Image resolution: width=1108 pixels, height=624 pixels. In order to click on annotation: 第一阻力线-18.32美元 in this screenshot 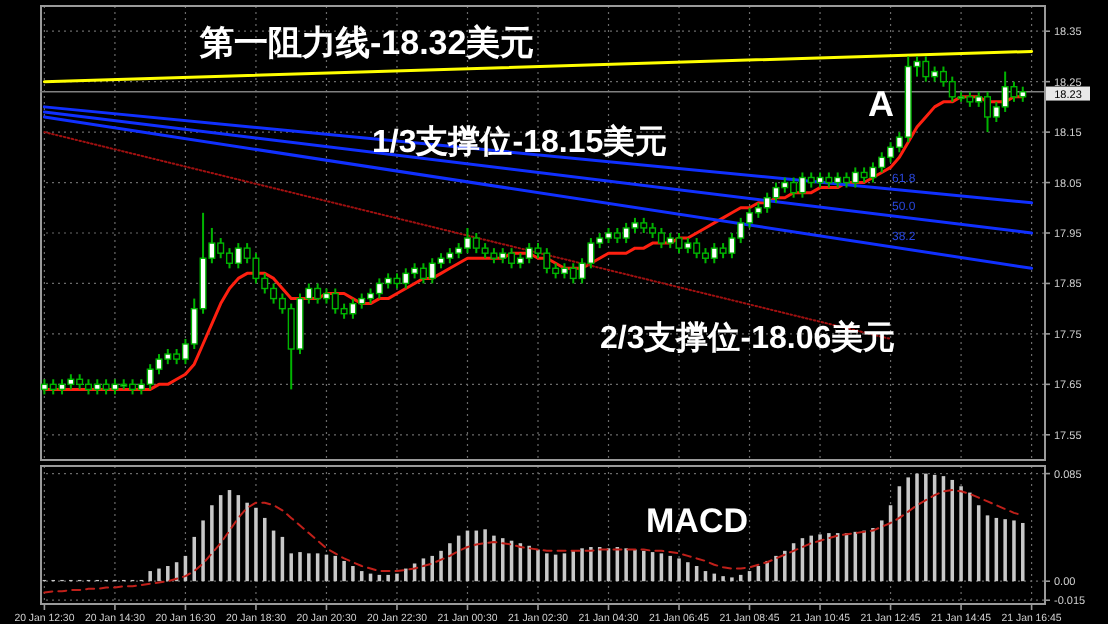, I will do `click(366, 43)`.